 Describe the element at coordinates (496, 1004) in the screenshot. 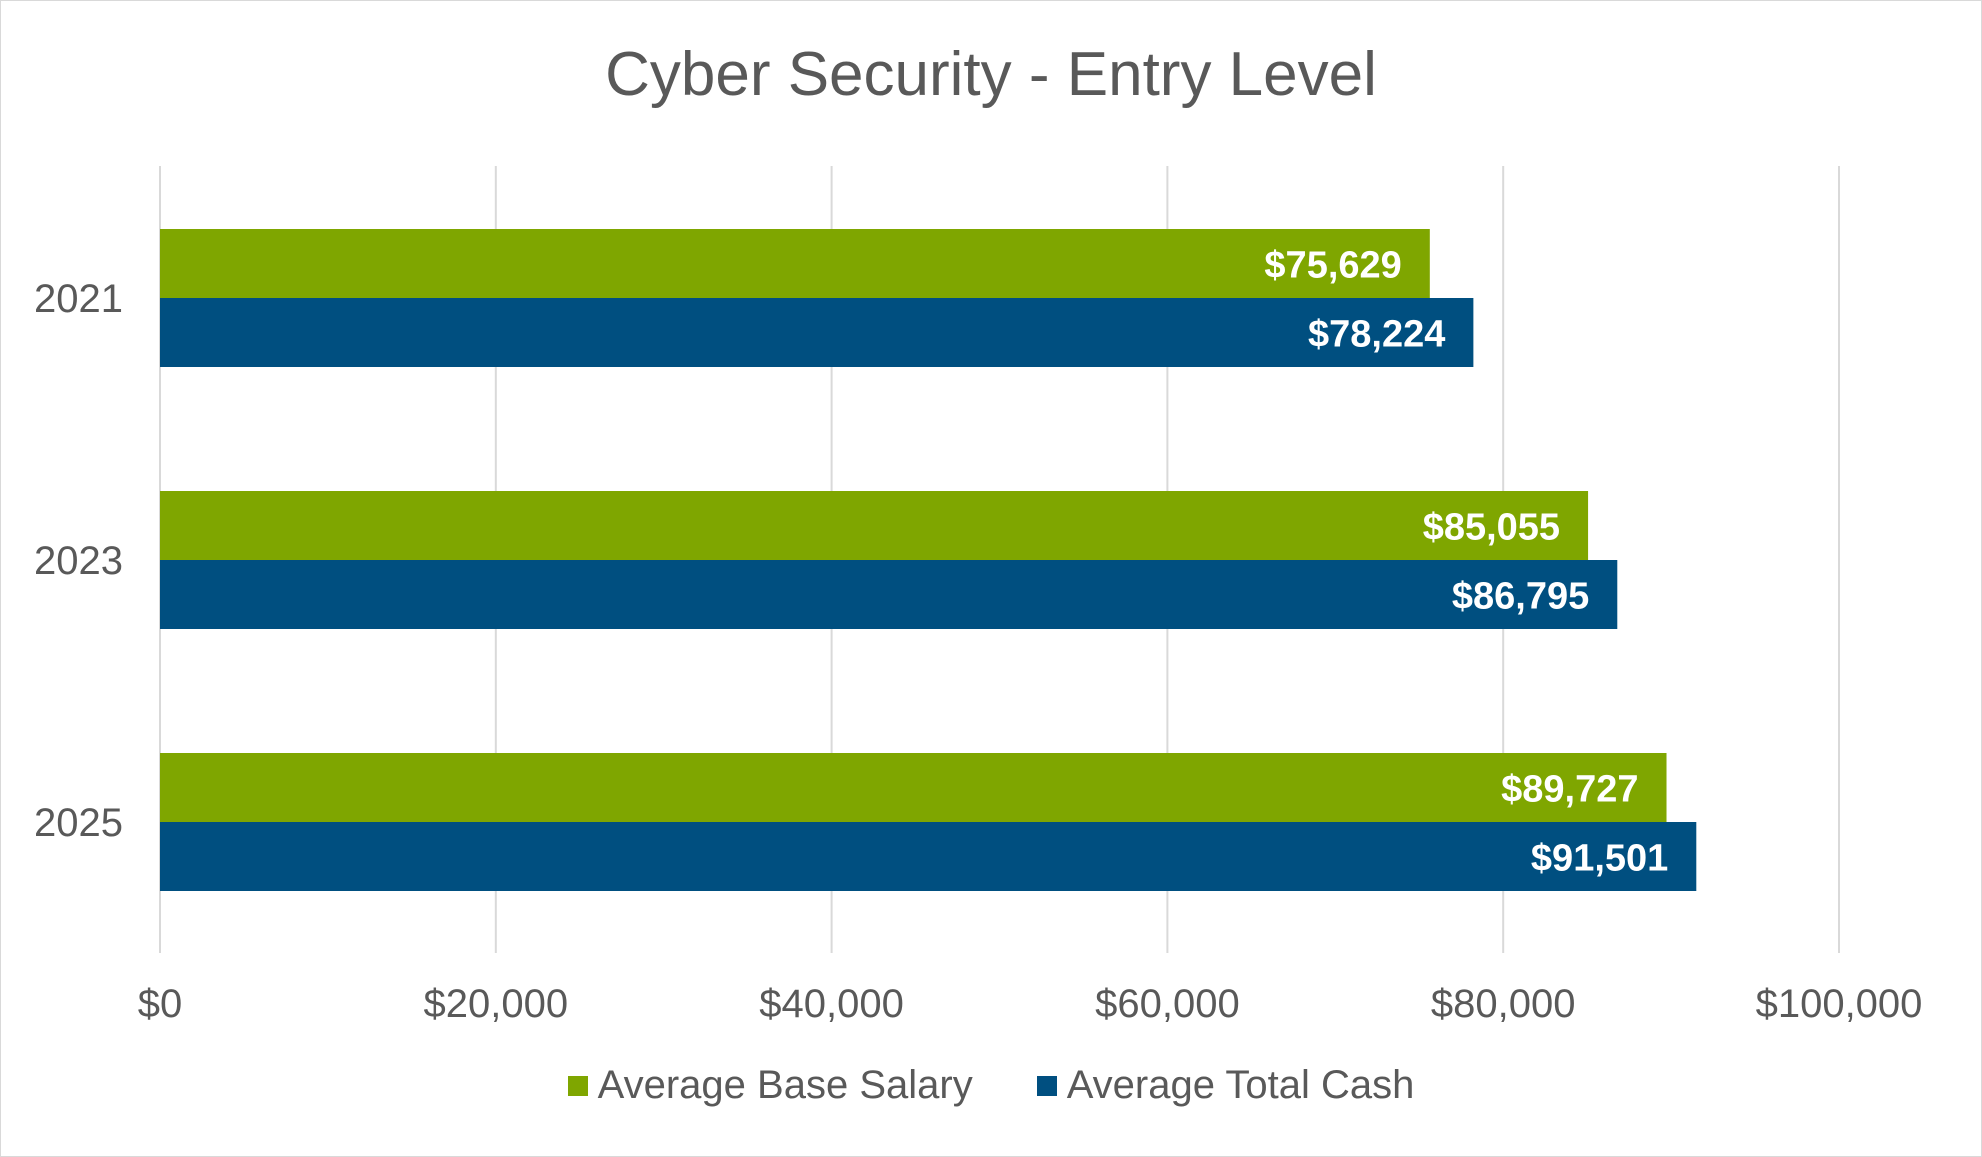

I see `x-tick-label: $20,000` at that location.